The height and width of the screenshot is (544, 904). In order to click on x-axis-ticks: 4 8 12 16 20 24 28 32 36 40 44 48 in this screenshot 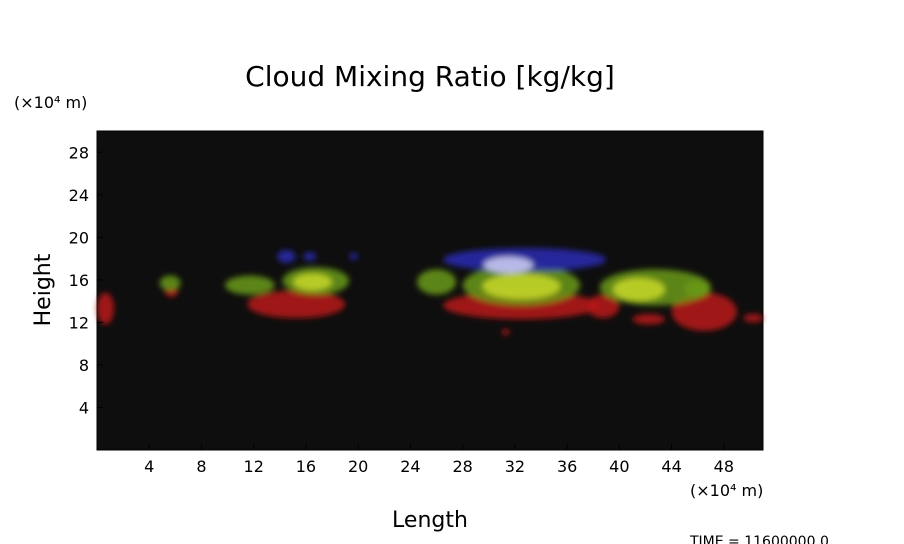, I will do `click(439, 460)`.